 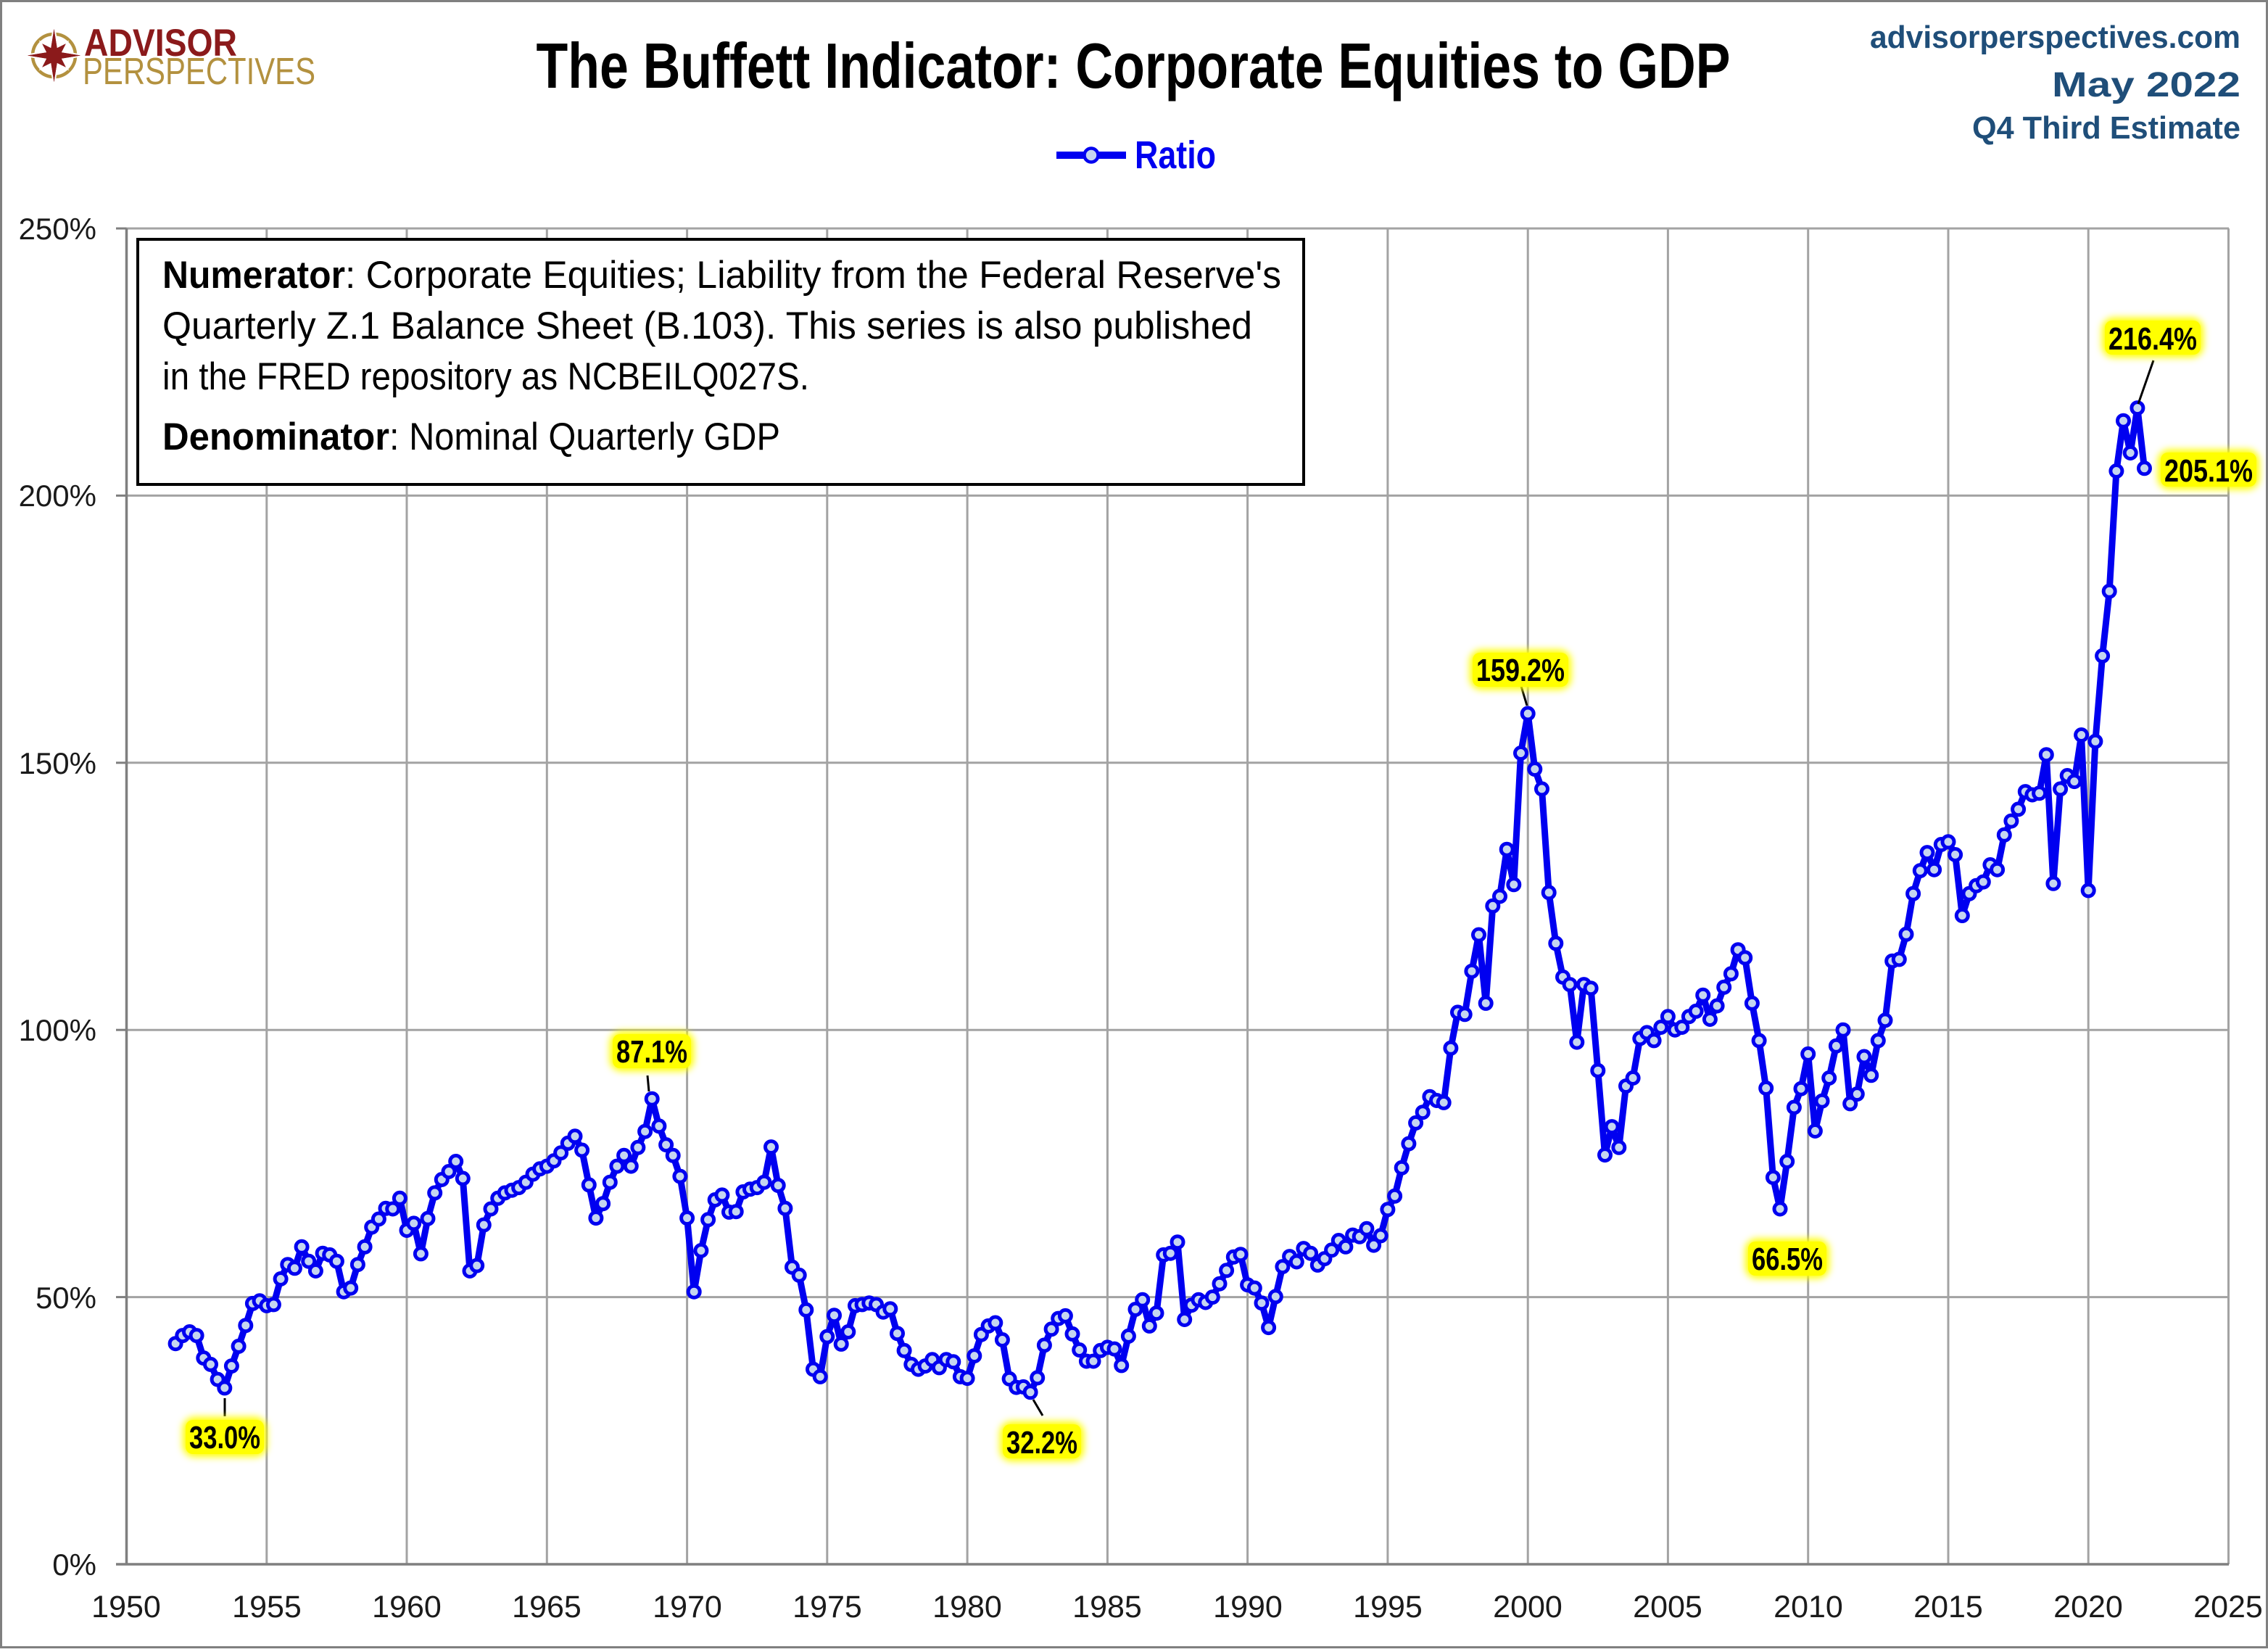 I want to click on svg-text: 2025, so click(x=2228, y=1607).